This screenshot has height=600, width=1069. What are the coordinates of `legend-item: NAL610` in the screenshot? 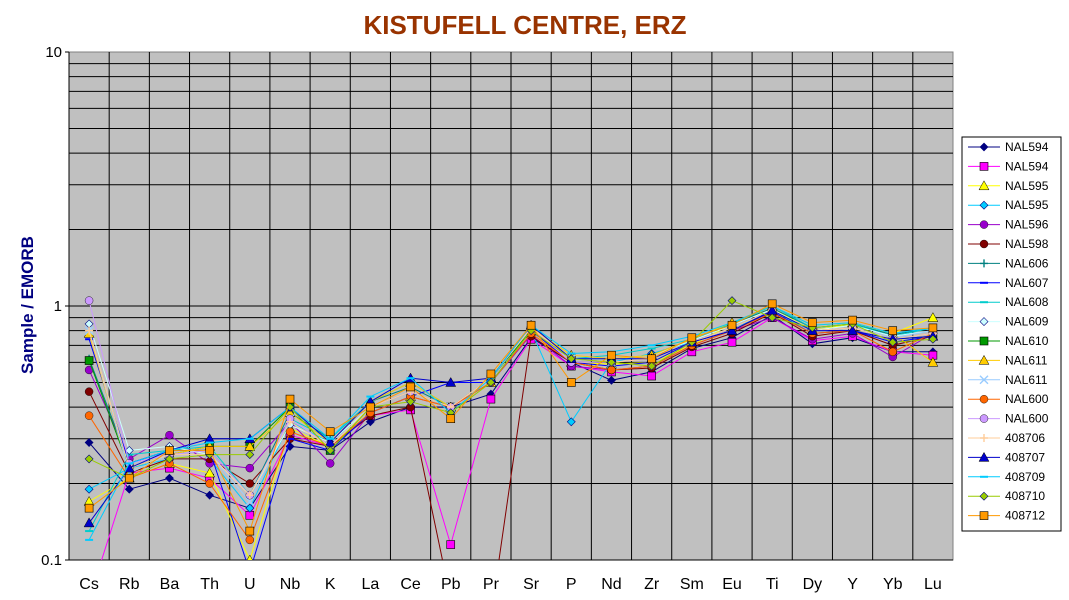 It's located at (1008, 341).